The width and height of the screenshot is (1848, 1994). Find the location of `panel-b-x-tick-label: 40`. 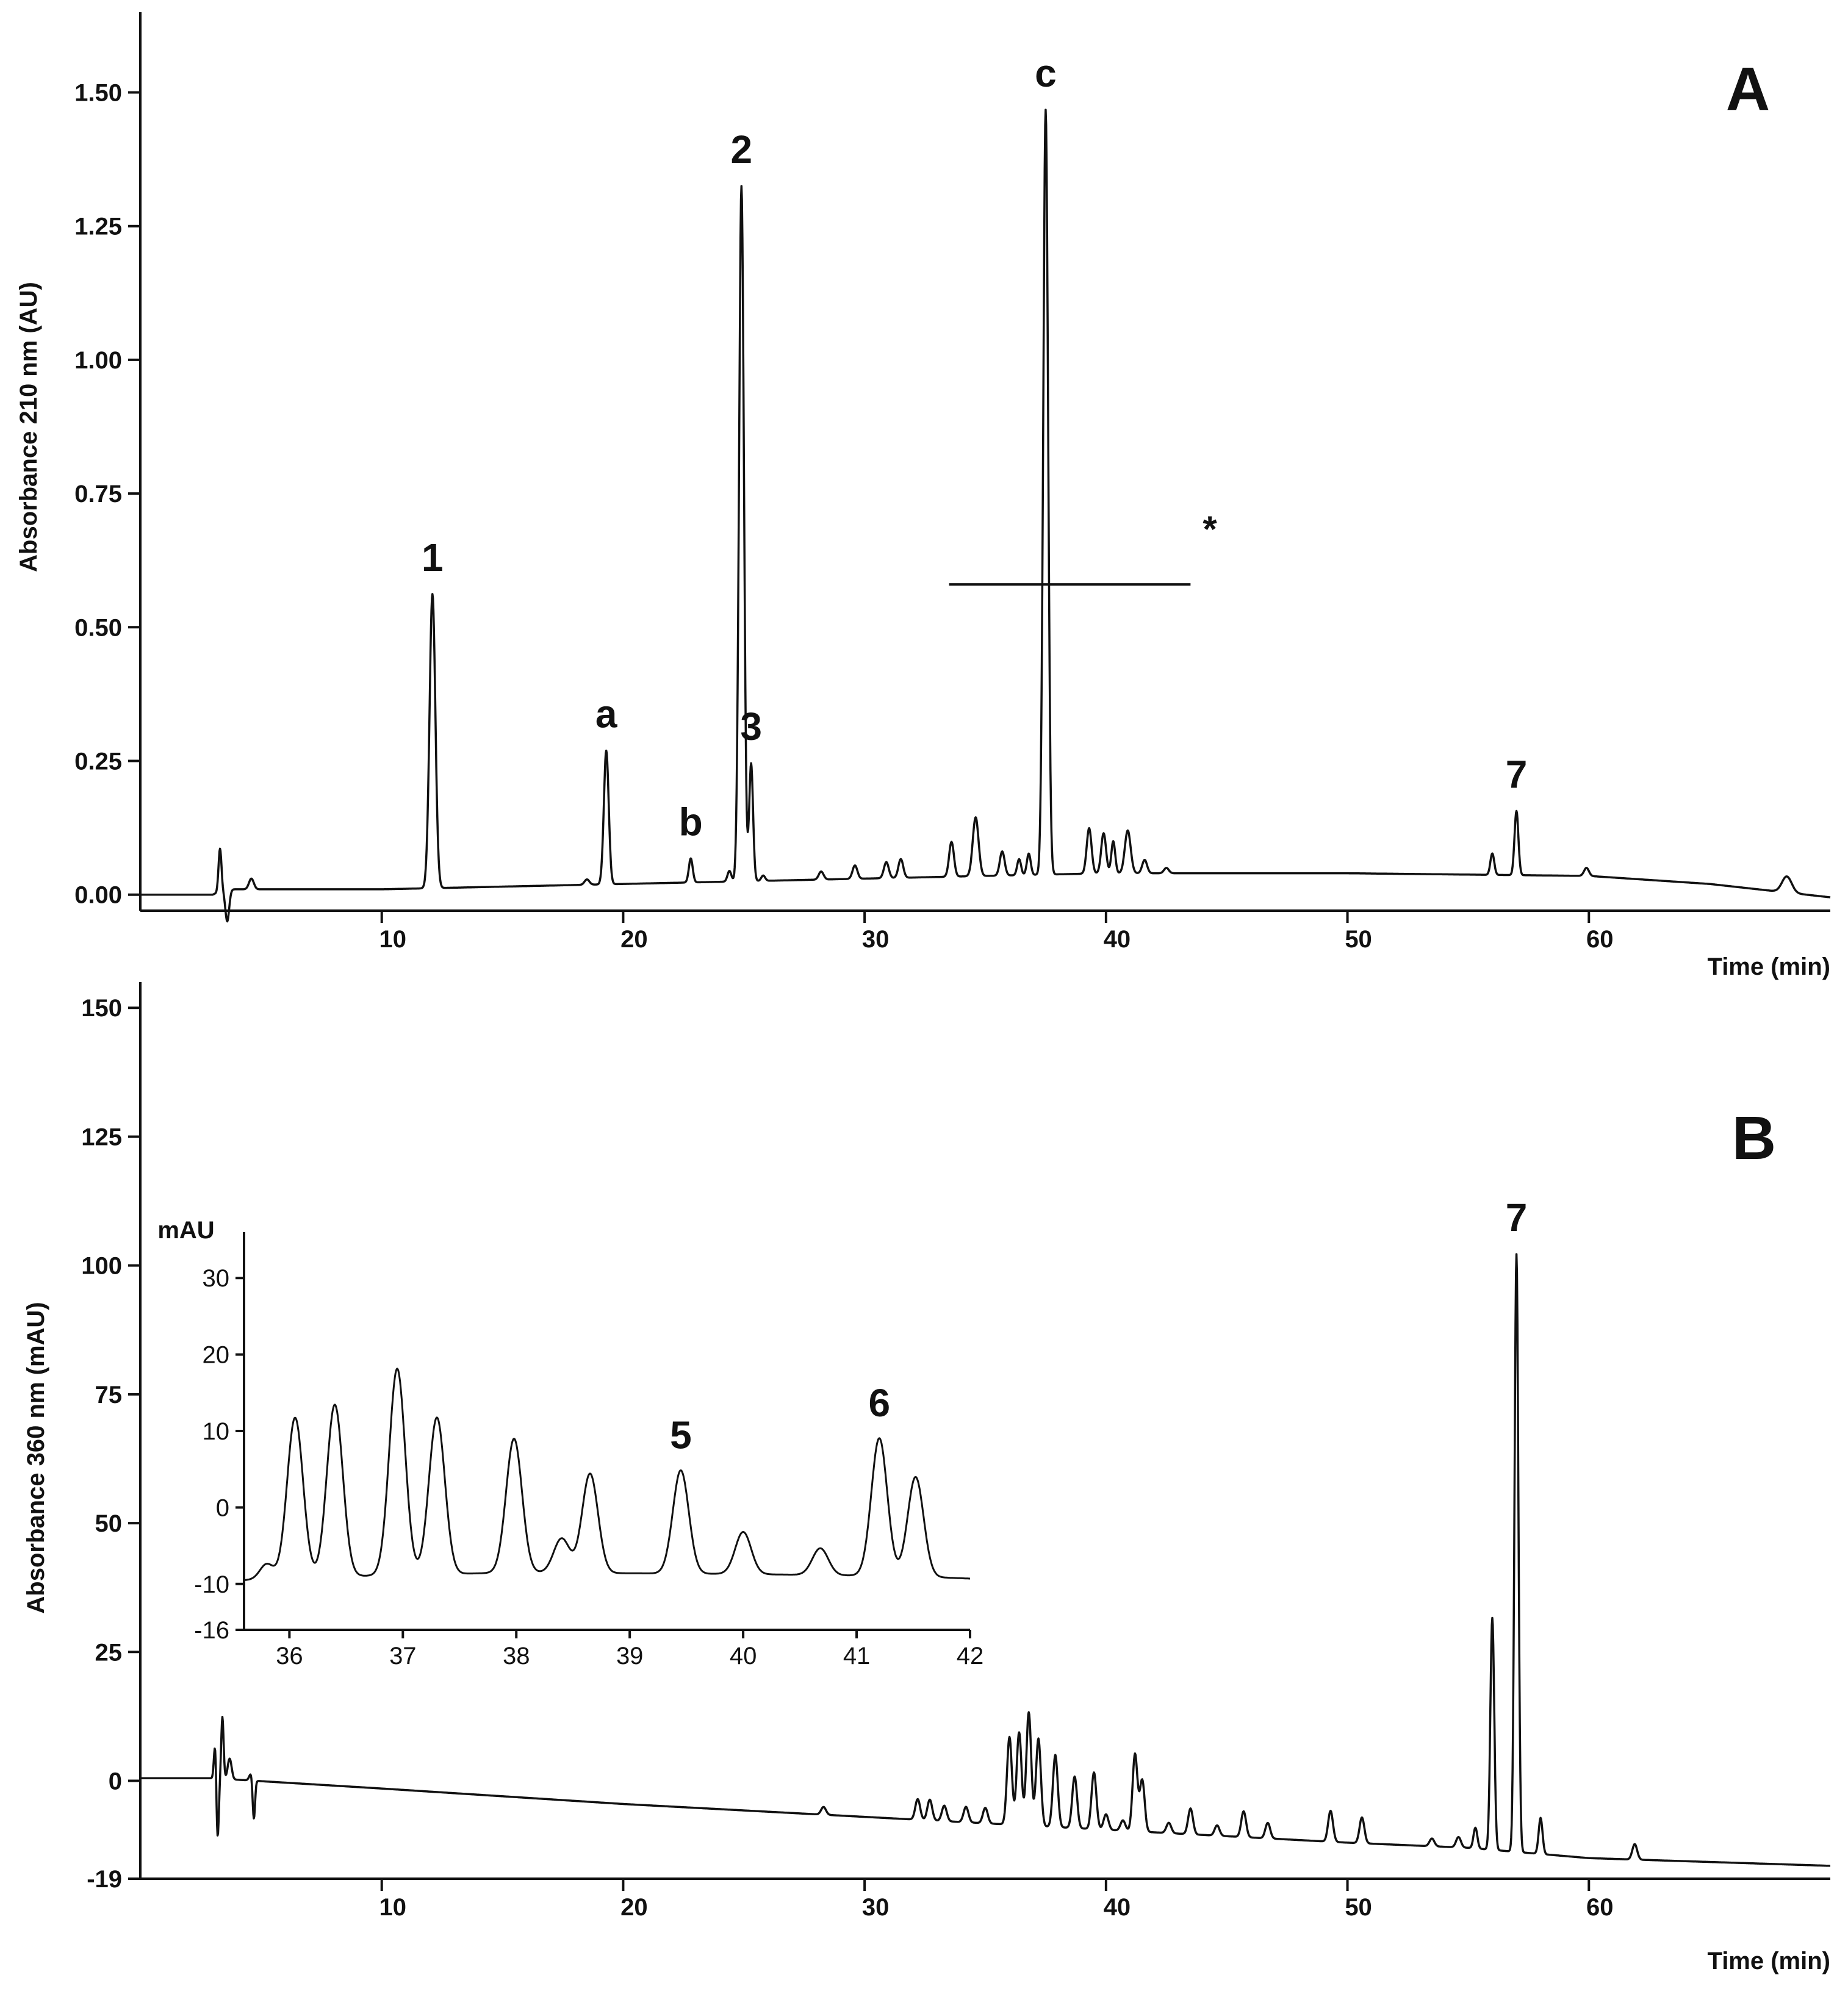

panel-b-x-tick-label: 40 is located at coordinates (1117, 1907).